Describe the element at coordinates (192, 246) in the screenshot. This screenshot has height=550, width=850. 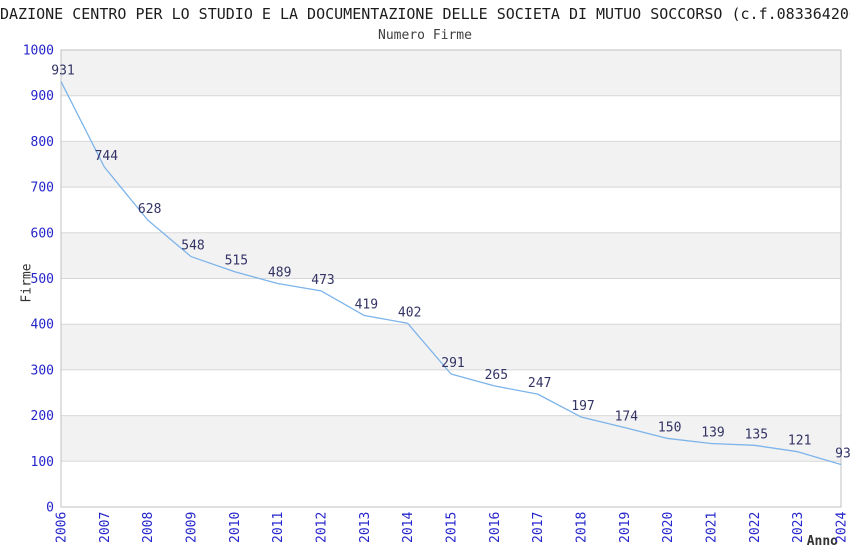
I see `point-label: 548` at that location.